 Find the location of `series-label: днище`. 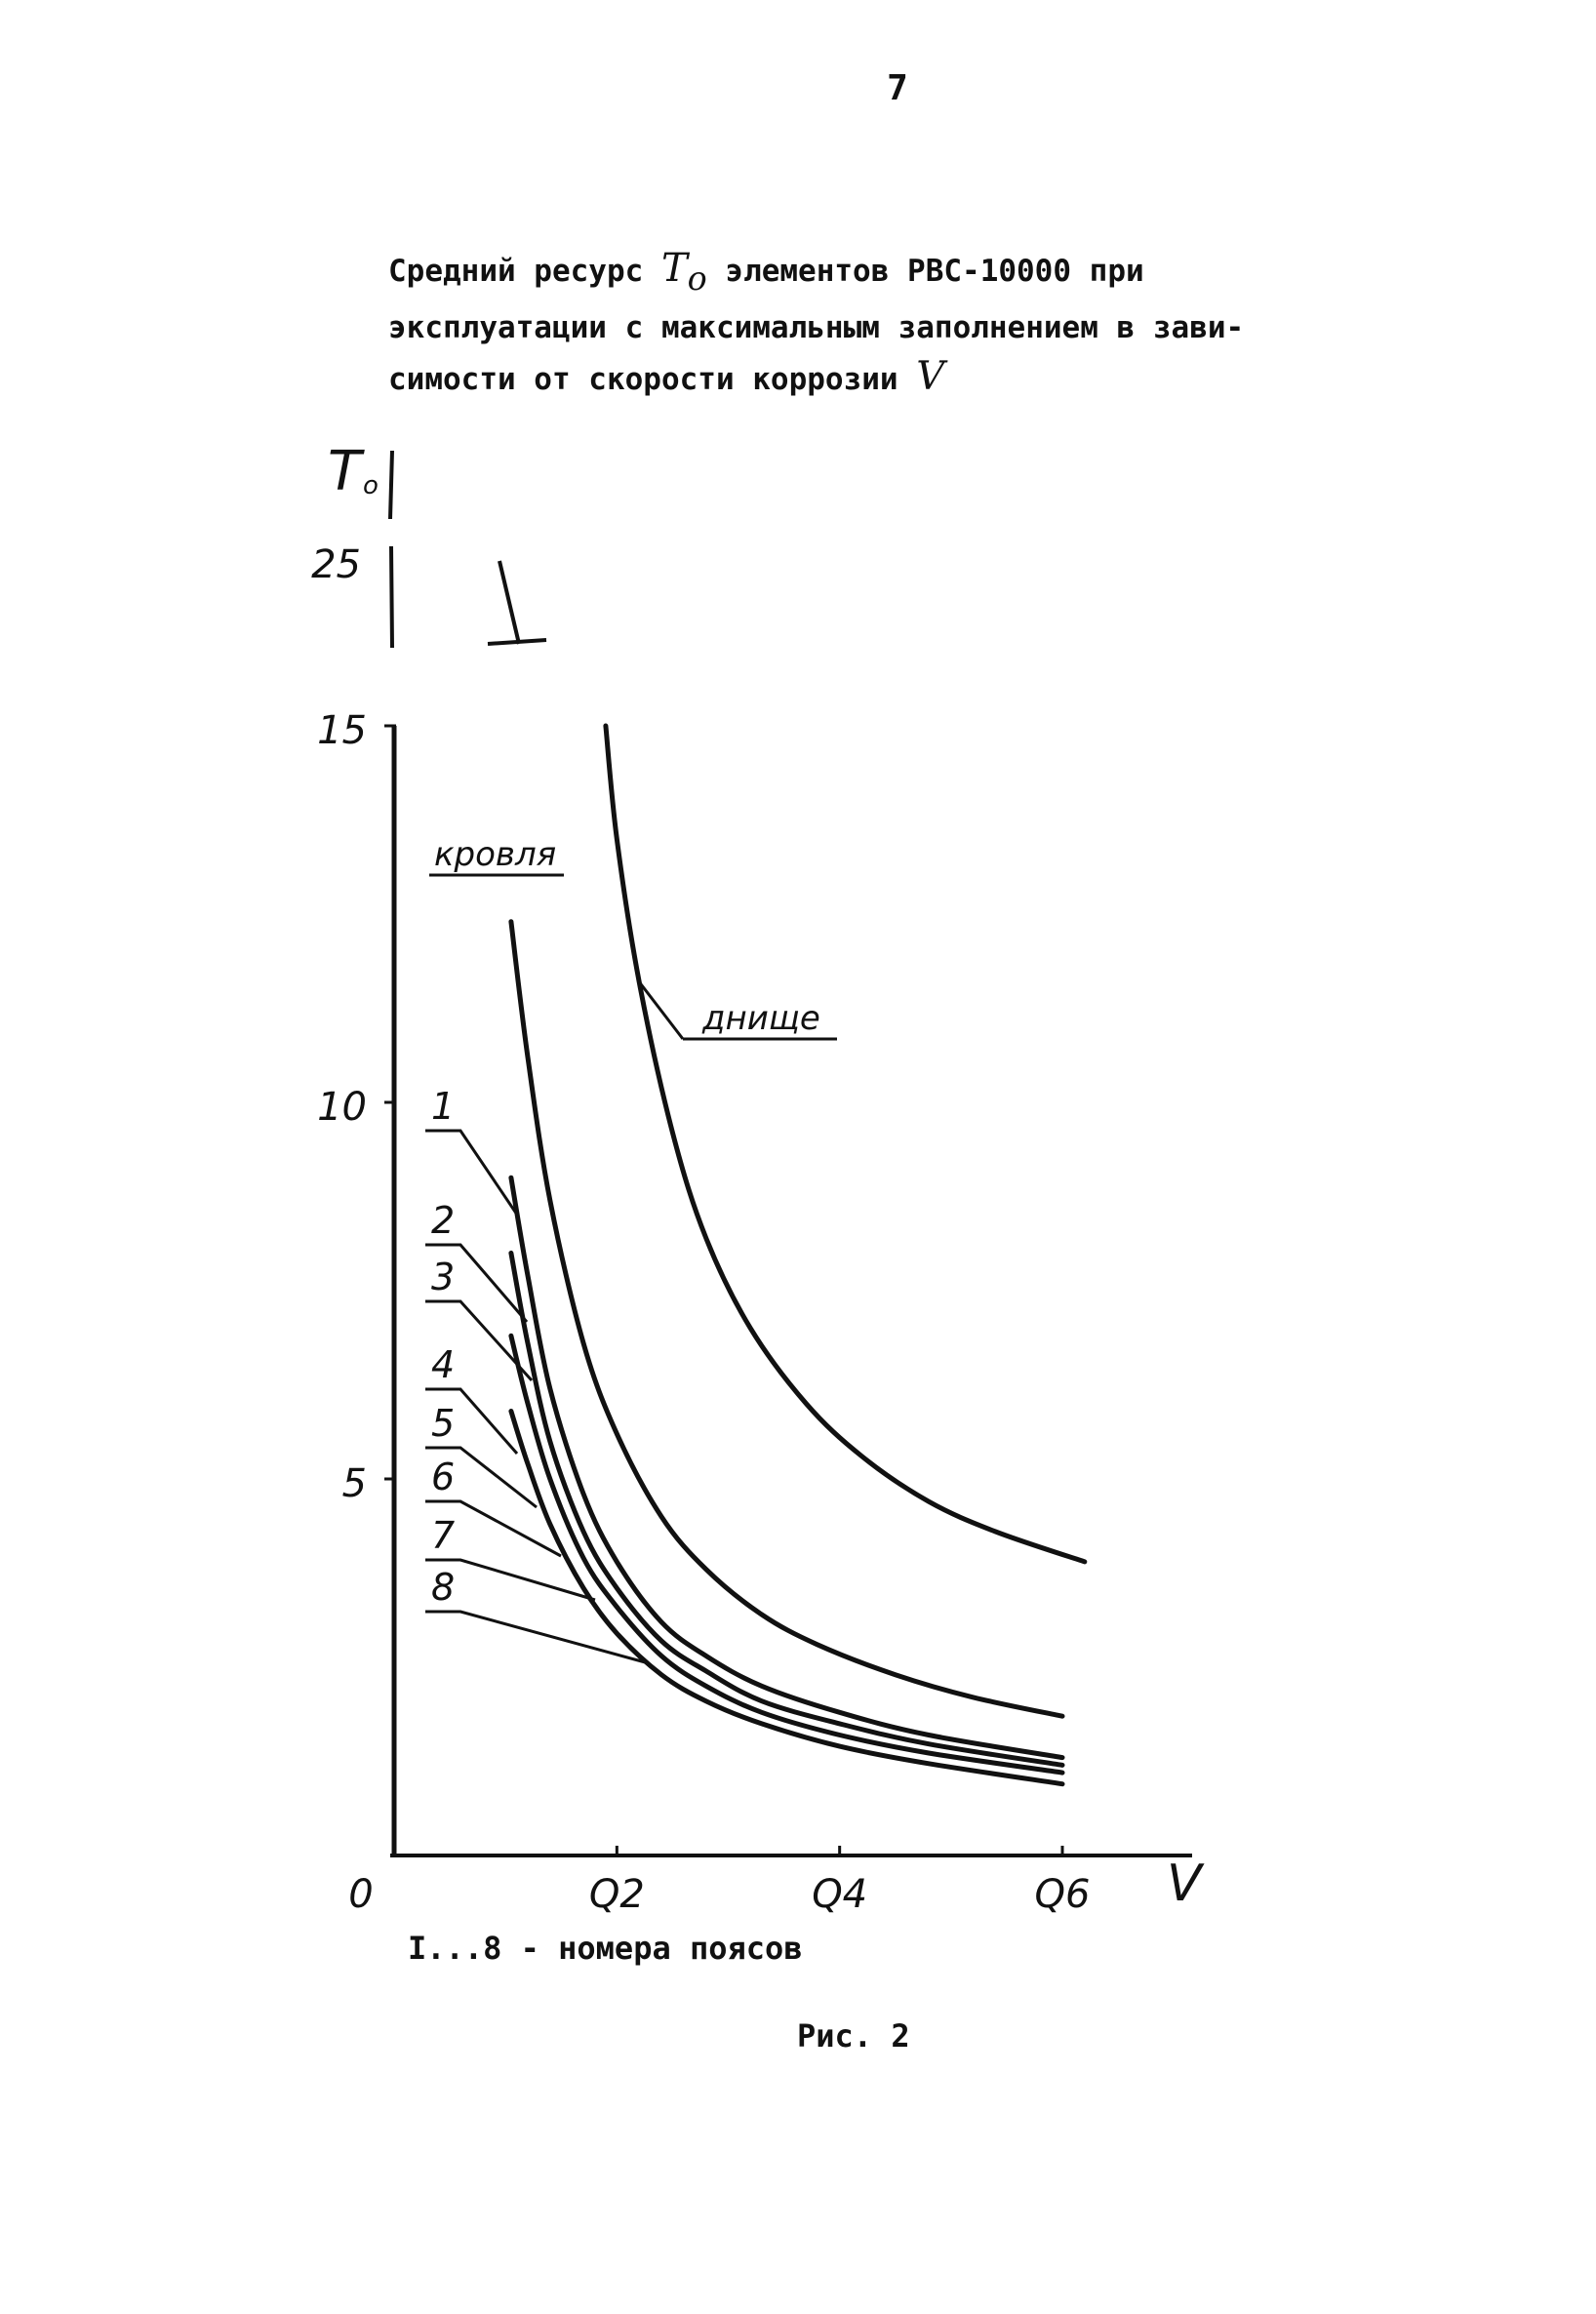

series-label: днище is located at coordinates (760, 1018).